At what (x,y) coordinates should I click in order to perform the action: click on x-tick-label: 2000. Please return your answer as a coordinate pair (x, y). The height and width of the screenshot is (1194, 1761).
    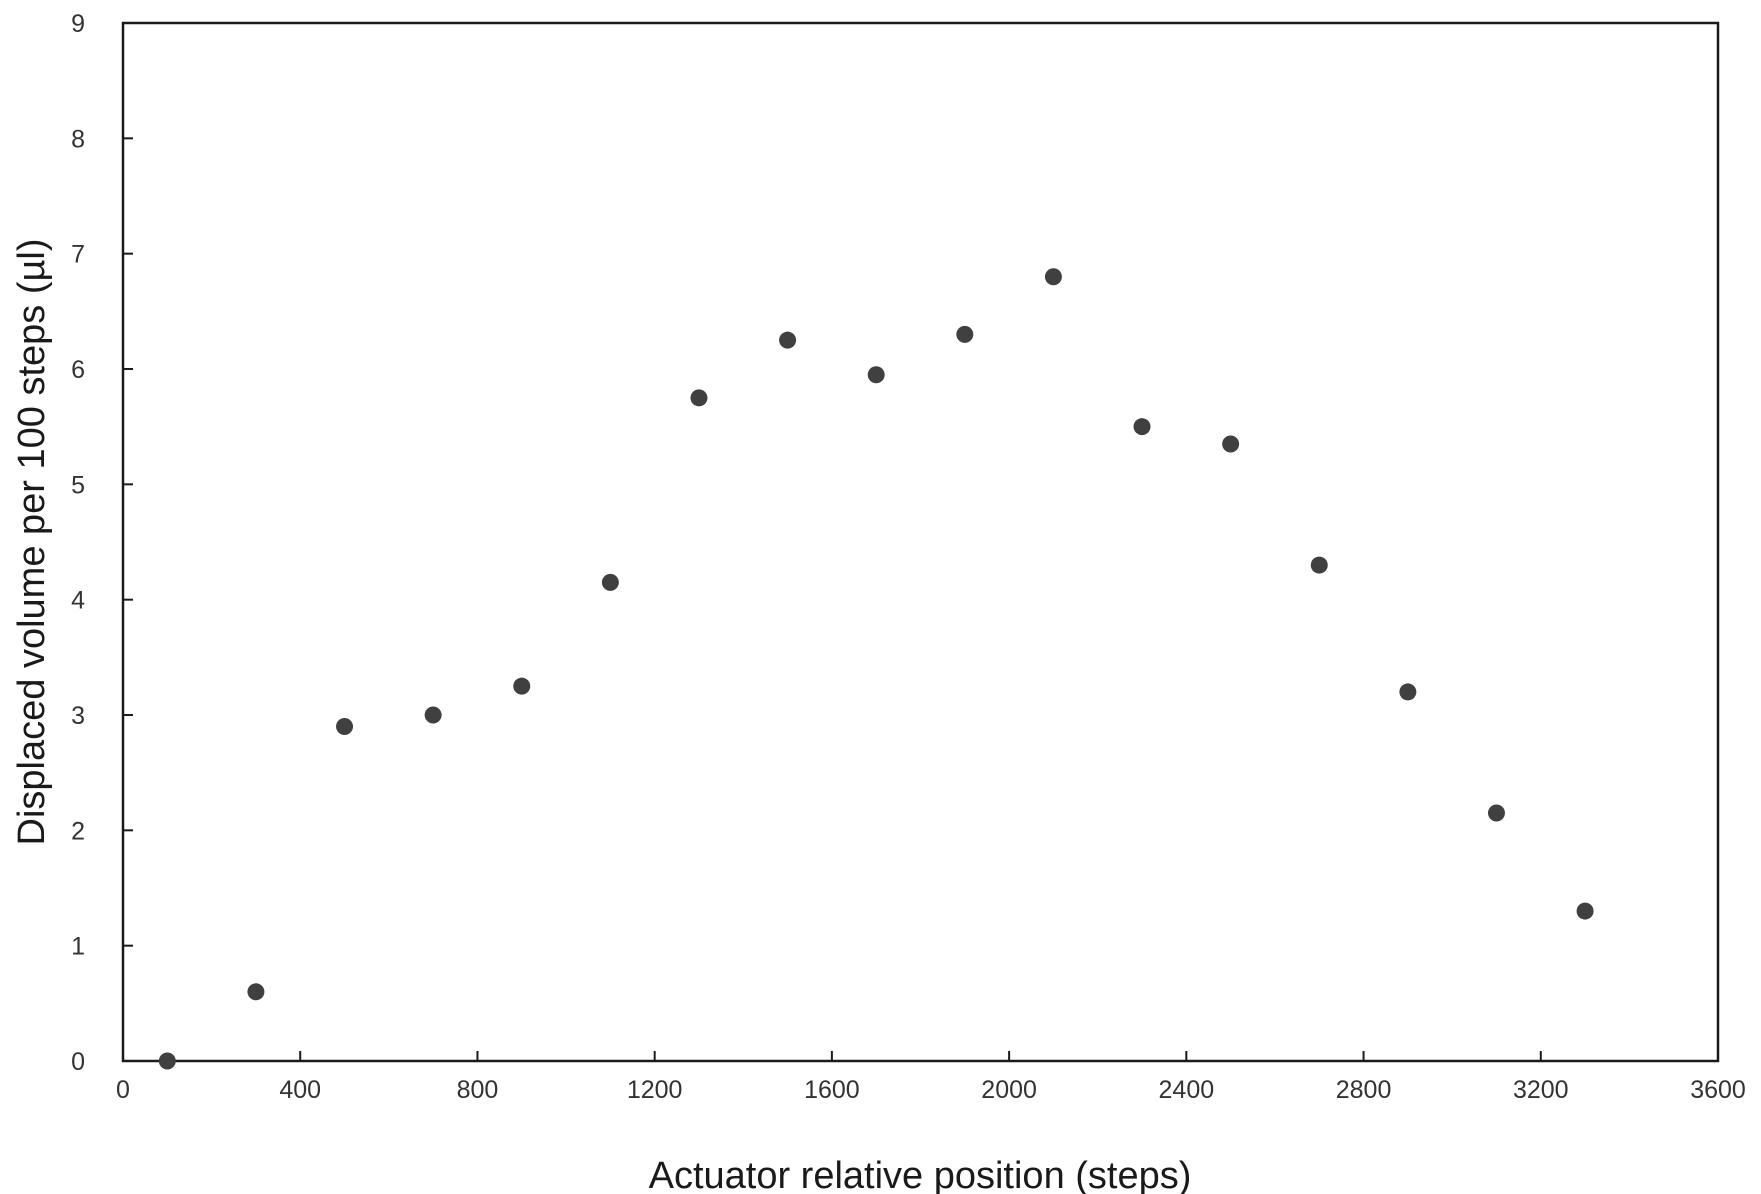
    Looking at the image, I should click on (1009, 1090).